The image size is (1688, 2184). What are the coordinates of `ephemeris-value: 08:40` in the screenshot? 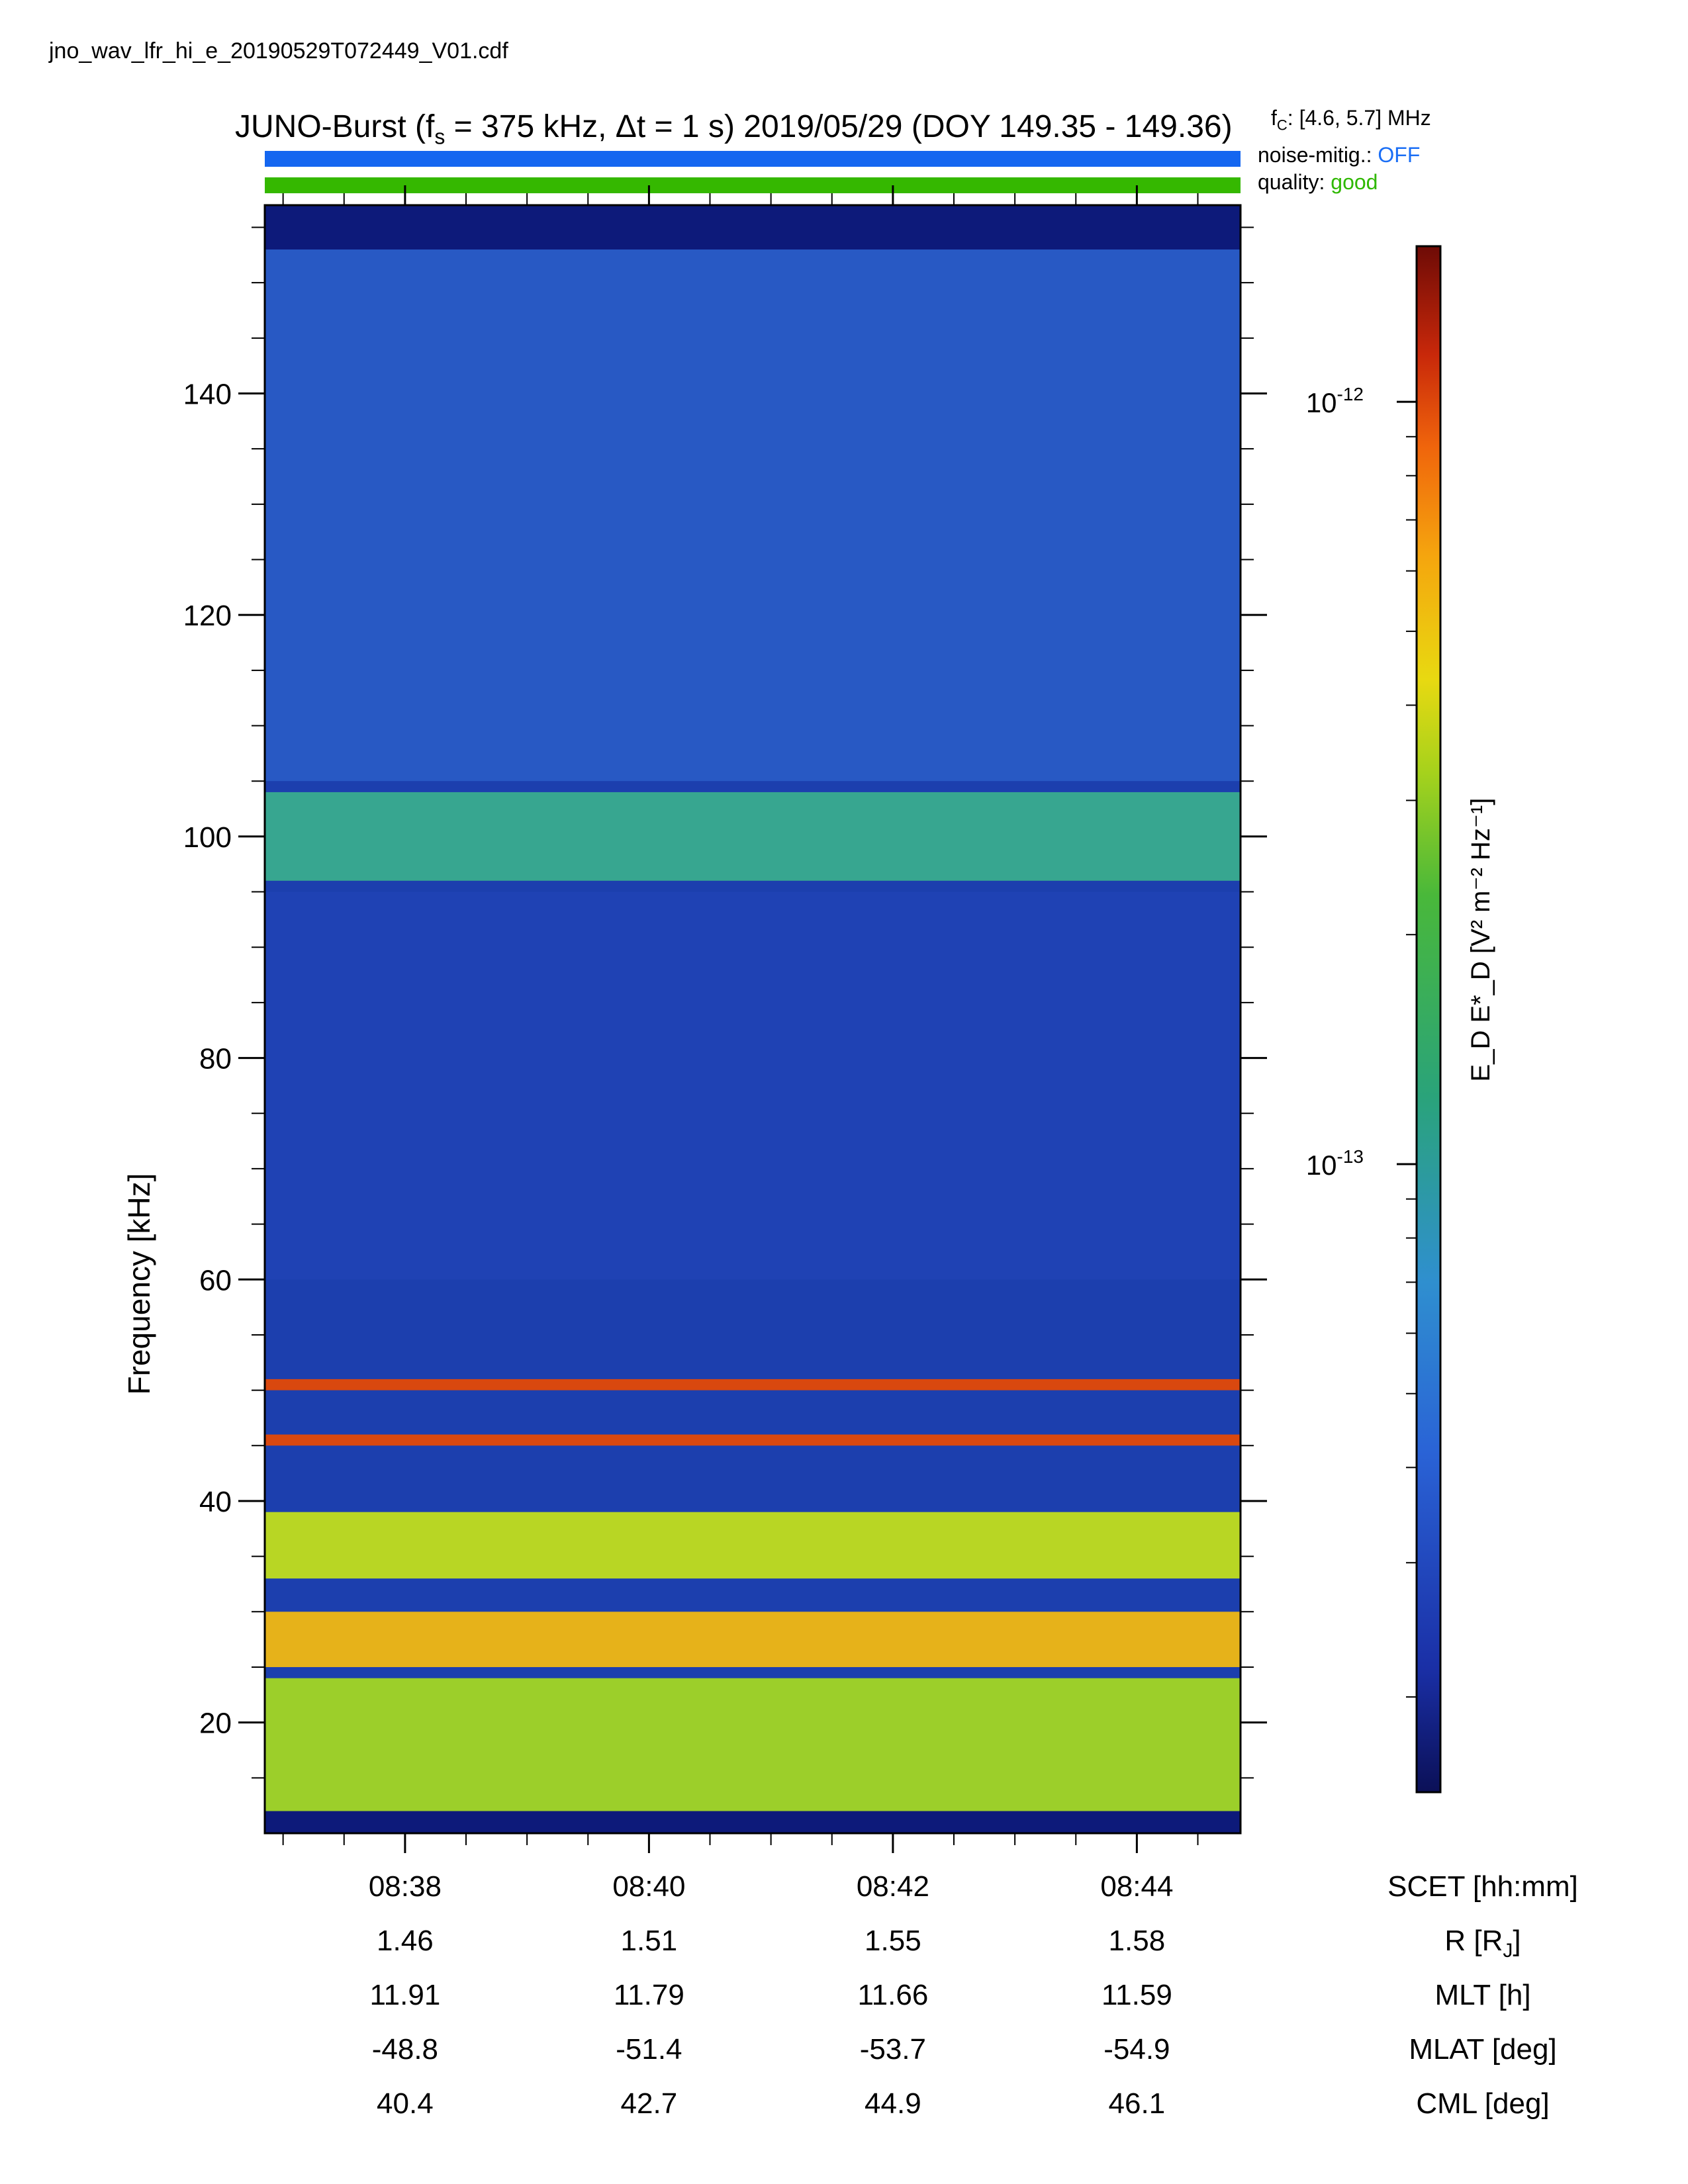 It's located at (649, 1886).